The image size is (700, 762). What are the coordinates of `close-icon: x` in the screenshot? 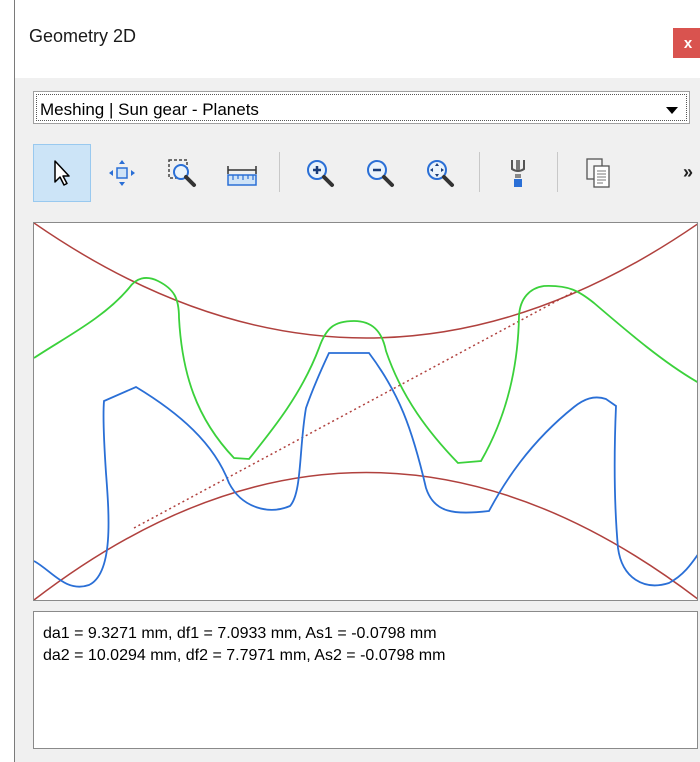 It's located at (688, 43).